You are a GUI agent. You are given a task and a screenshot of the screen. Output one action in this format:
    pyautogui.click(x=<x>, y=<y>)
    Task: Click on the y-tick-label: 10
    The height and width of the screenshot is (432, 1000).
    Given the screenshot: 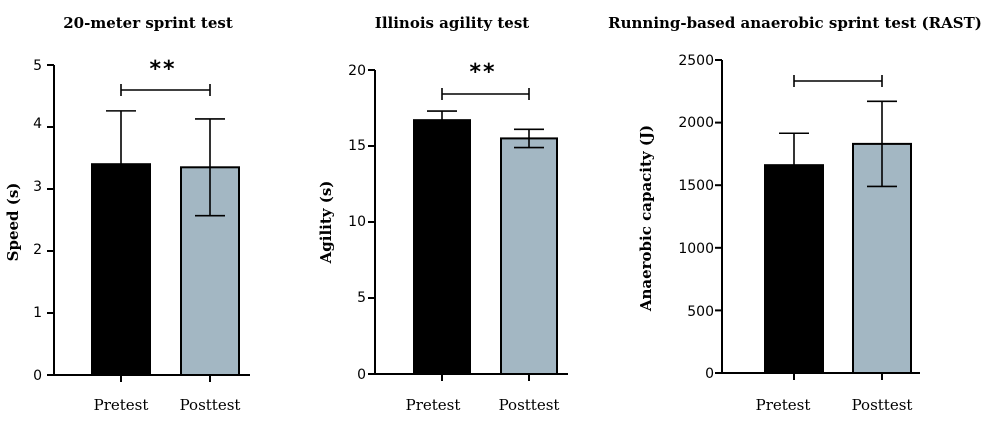 What is the action you would take?
    pyautogui.click(x=357, y=222)
    